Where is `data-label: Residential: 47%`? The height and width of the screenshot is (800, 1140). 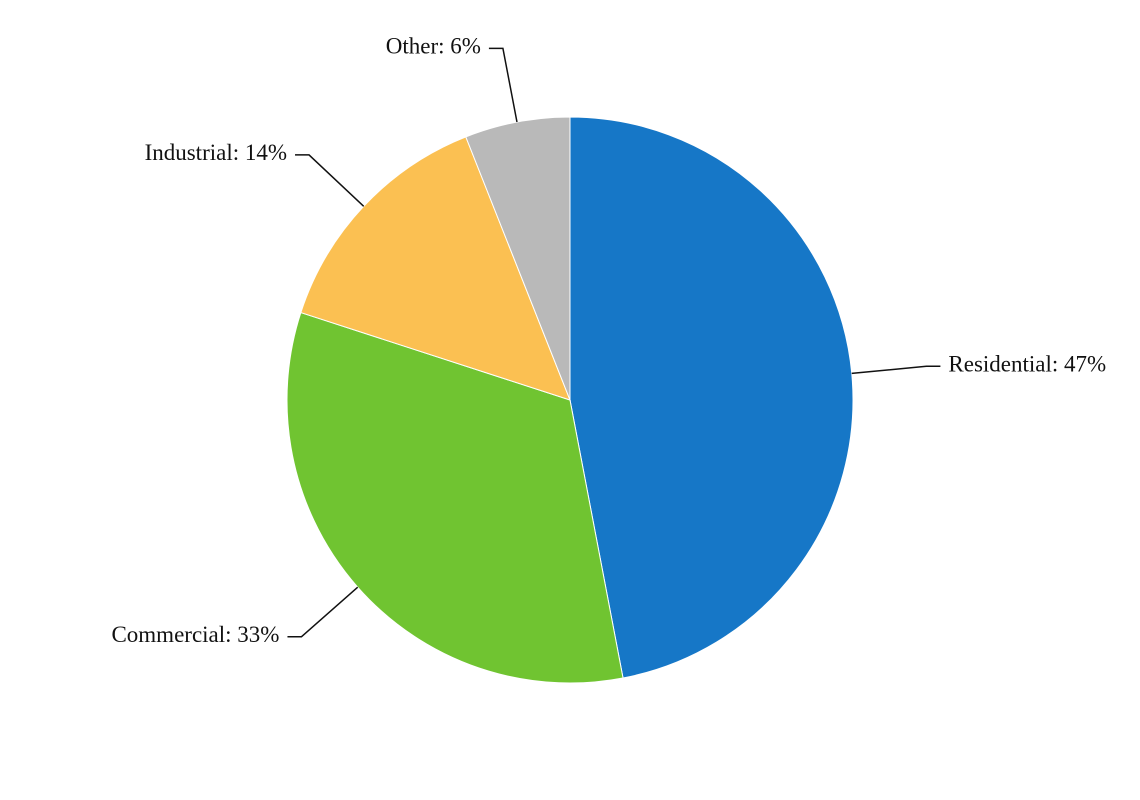
data-label: Residential: 47% is located at coordinates (1027, 364).